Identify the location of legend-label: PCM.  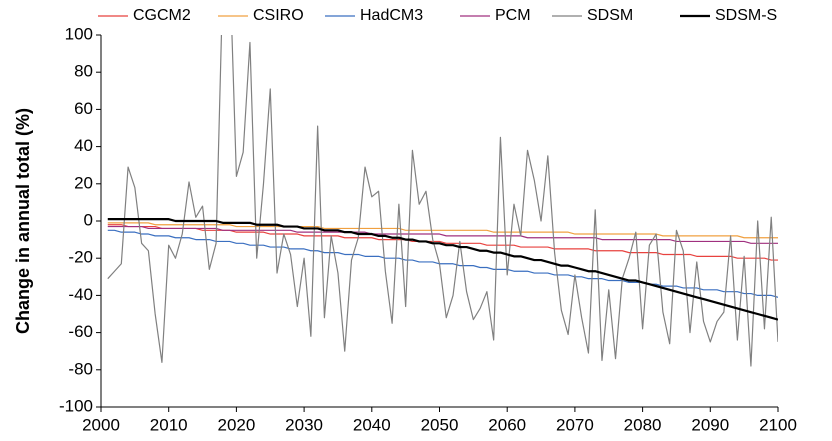
(513, 15).